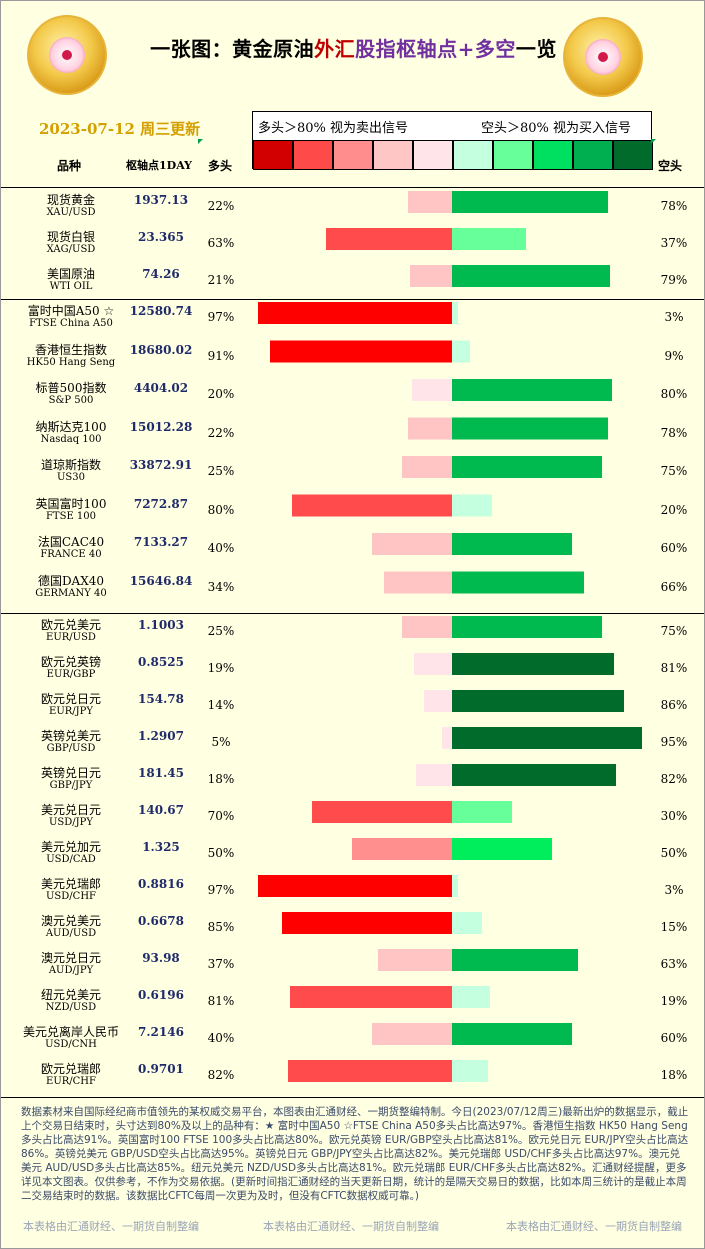  Describe the element at coordinates (221, 668) in the screenshot. I see `row-long-pct: 19%` at that location.